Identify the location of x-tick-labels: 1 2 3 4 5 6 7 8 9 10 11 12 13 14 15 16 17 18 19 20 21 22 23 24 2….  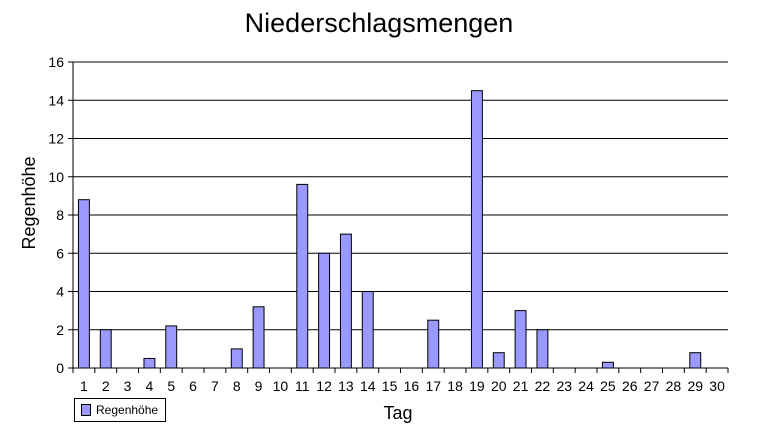
(402, 386).